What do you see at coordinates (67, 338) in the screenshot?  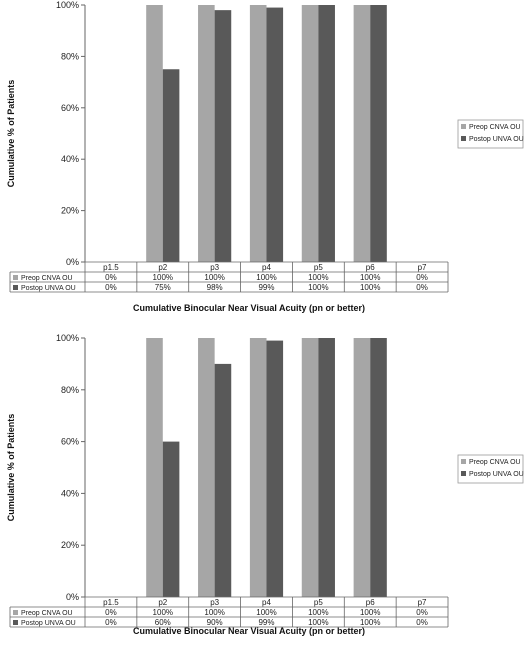 I see `y-tick-label: 100%` at bounding box center [67, 338].